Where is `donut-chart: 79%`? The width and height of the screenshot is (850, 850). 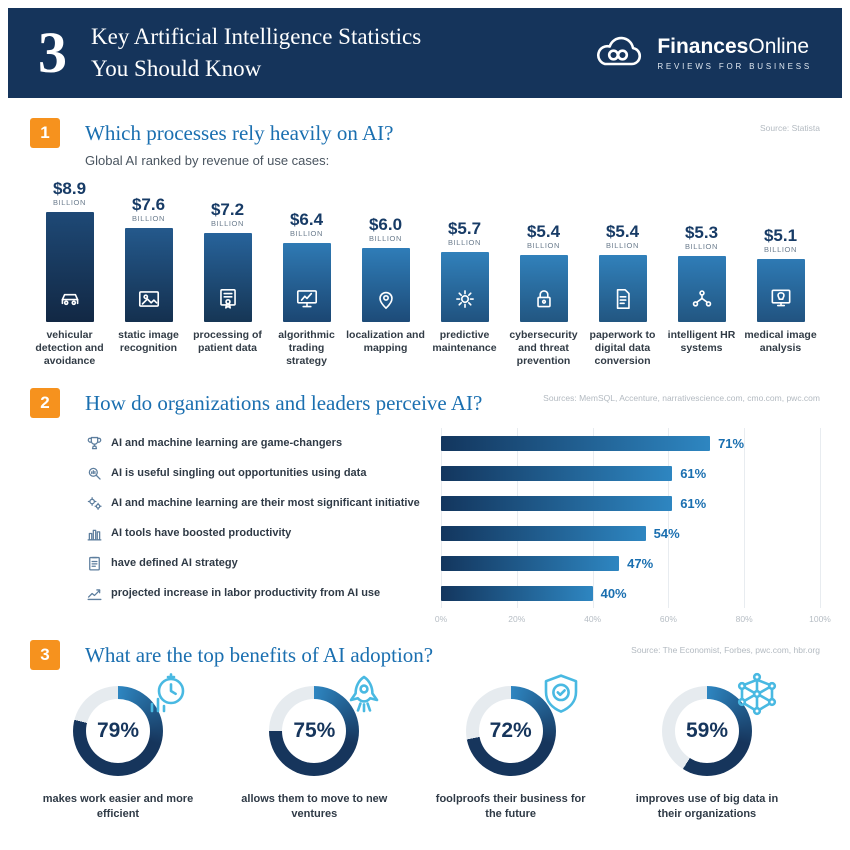
donut-chart: 79% is located at coordinates (118, 731).